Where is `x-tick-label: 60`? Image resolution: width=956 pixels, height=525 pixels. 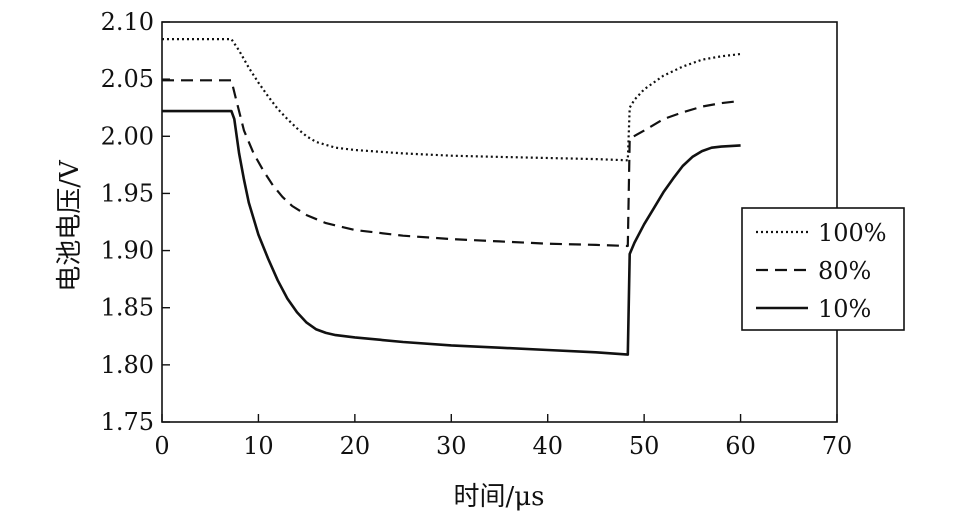
x-tick-label: 60 is located at coordinates (740, 446).